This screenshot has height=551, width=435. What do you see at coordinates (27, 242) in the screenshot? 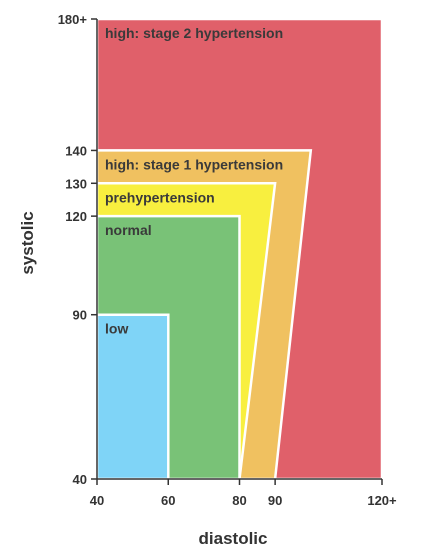
I see `y-axis-label: systolic` at bounding box center [27, 242].